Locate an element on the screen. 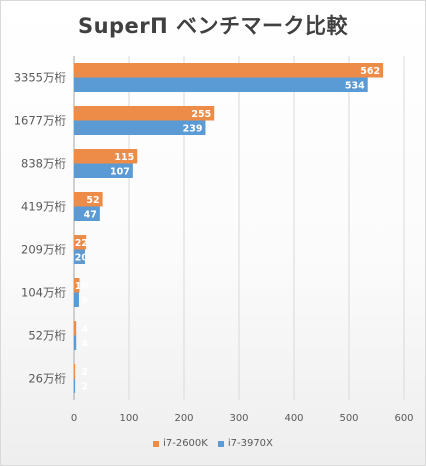  y-tick-label: 3355万桁 is located at coordinates (40, 78).